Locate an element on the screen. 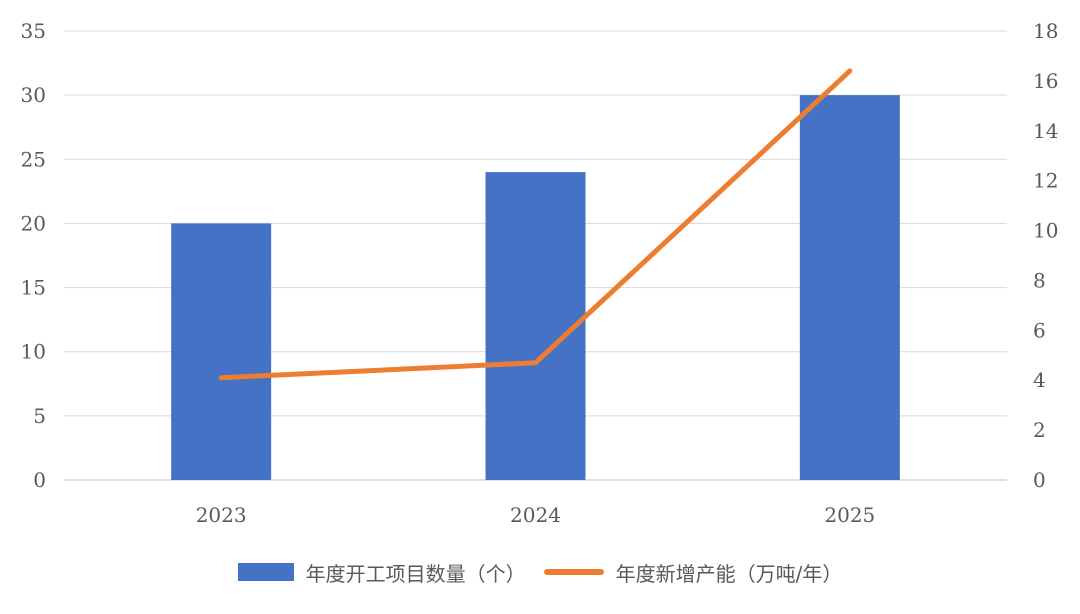 The height and width of the screenshot is (614, 1080). y-left-tick-label: 15 is located at coordinates (33, 288).